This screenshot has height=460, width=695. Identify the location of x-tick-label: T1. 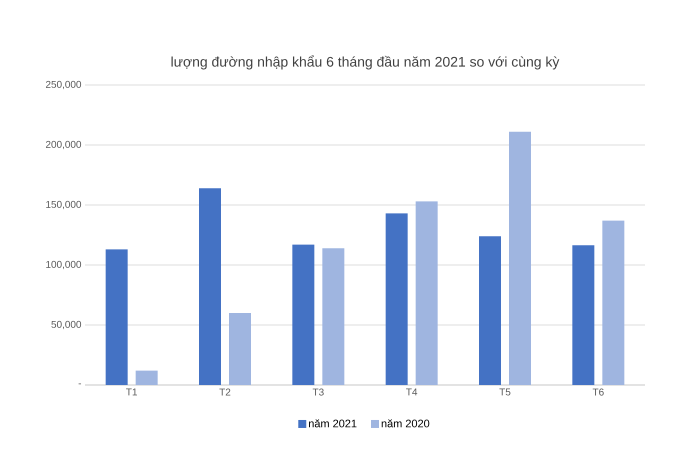
(132, 392).